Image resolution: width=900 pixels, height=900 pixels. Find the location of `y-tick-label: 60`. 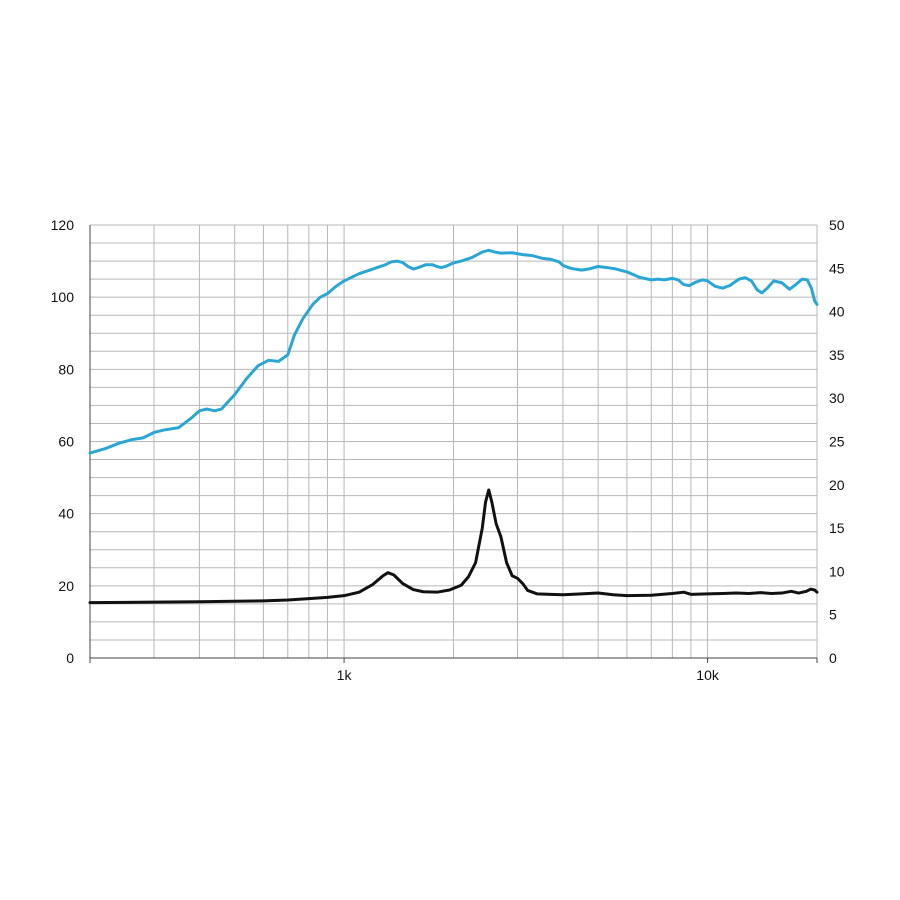

y-tick-label: 60 is located at coordinates (66, 442).